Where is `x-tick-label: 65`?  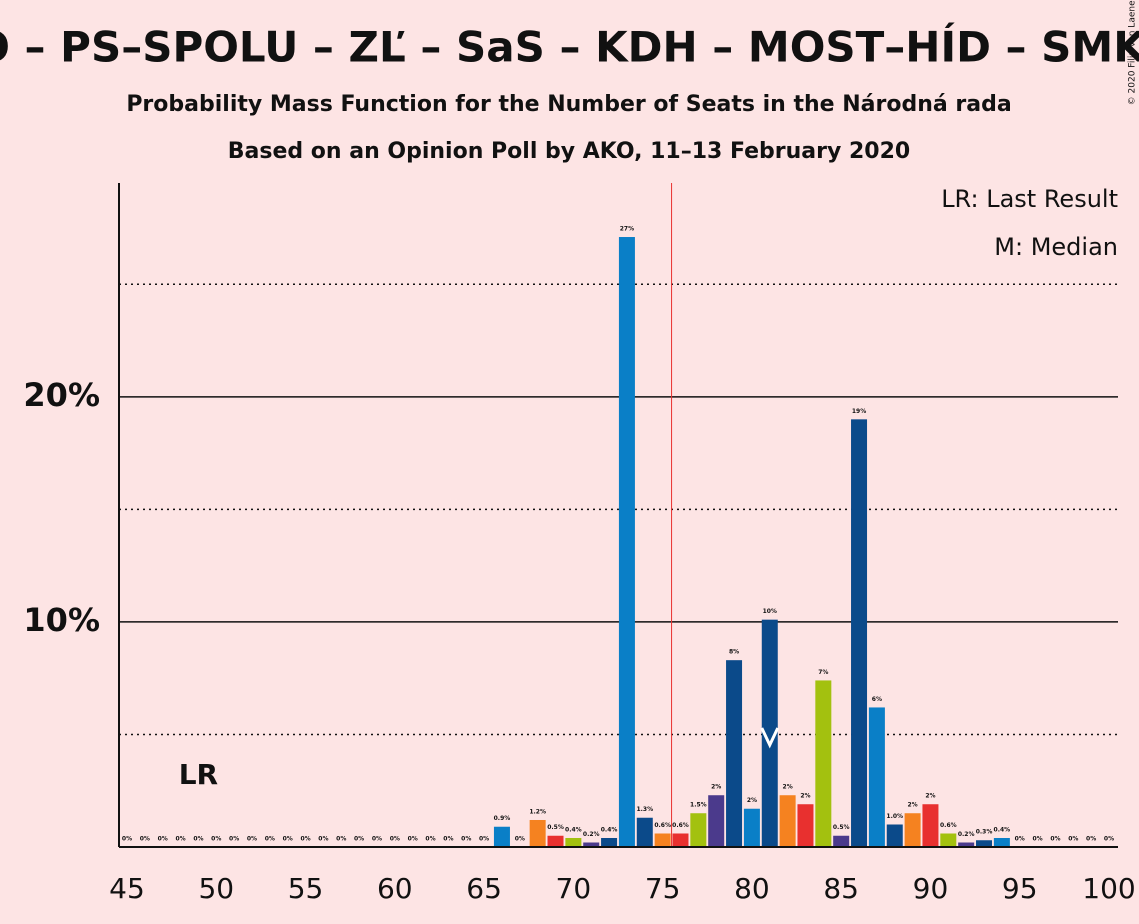 x-tick-label: 65 is located at coordinates (484, 888).